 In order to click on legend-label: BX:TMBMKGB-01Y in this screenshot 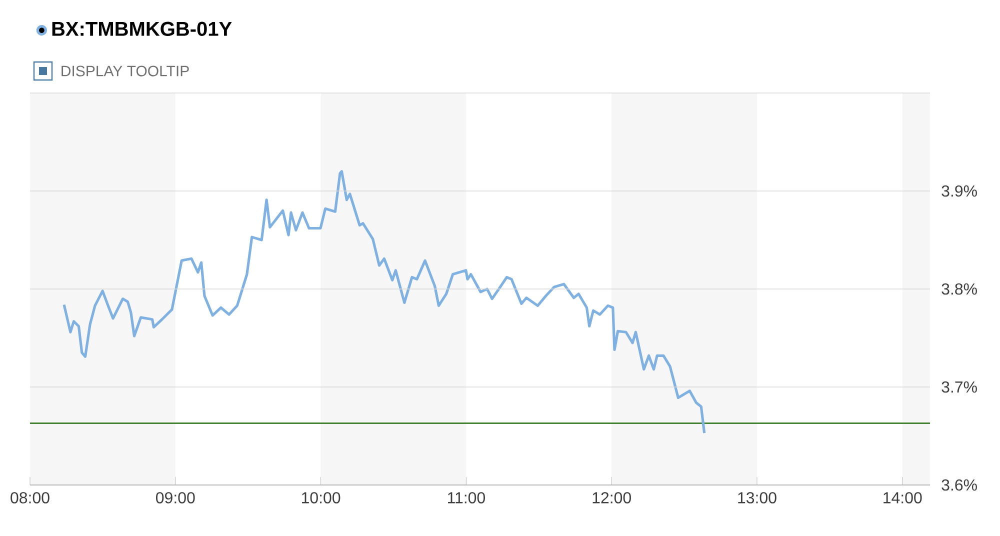, I will do `click(142, 29)`.